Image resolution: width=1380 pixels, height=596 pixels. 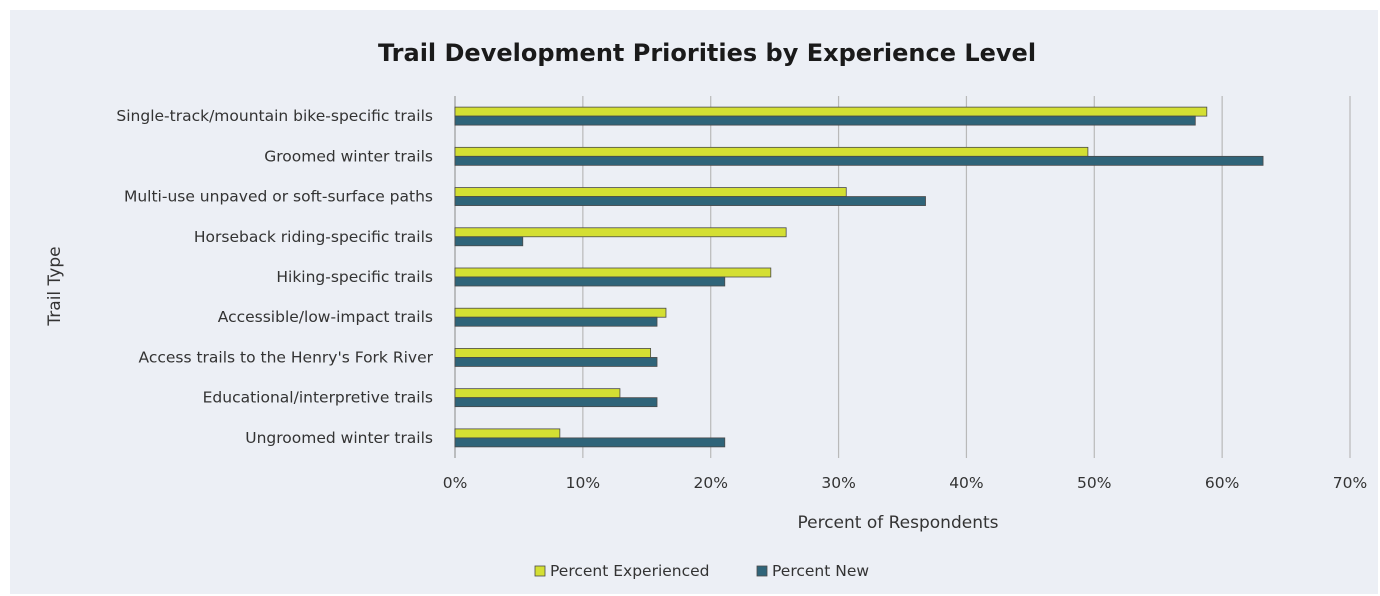 I want to click on x-tick-label: 20%, so click(x=710, y=483).